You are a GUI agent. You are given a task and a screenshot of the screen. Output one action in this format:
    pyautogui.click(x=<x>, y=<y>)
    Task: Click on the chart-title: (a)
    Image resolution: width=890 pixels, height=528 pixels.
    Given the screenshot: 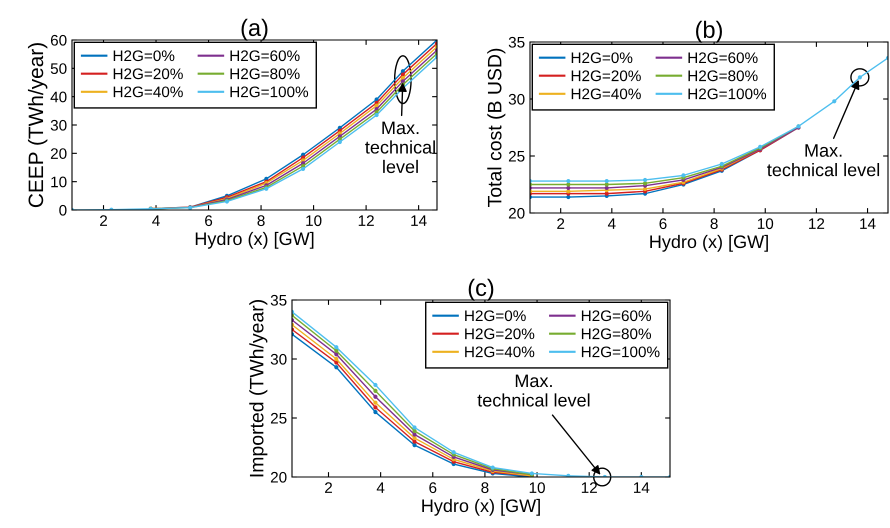 What is the action you would take?
    pyautogui.click(x=255, y=29)
    